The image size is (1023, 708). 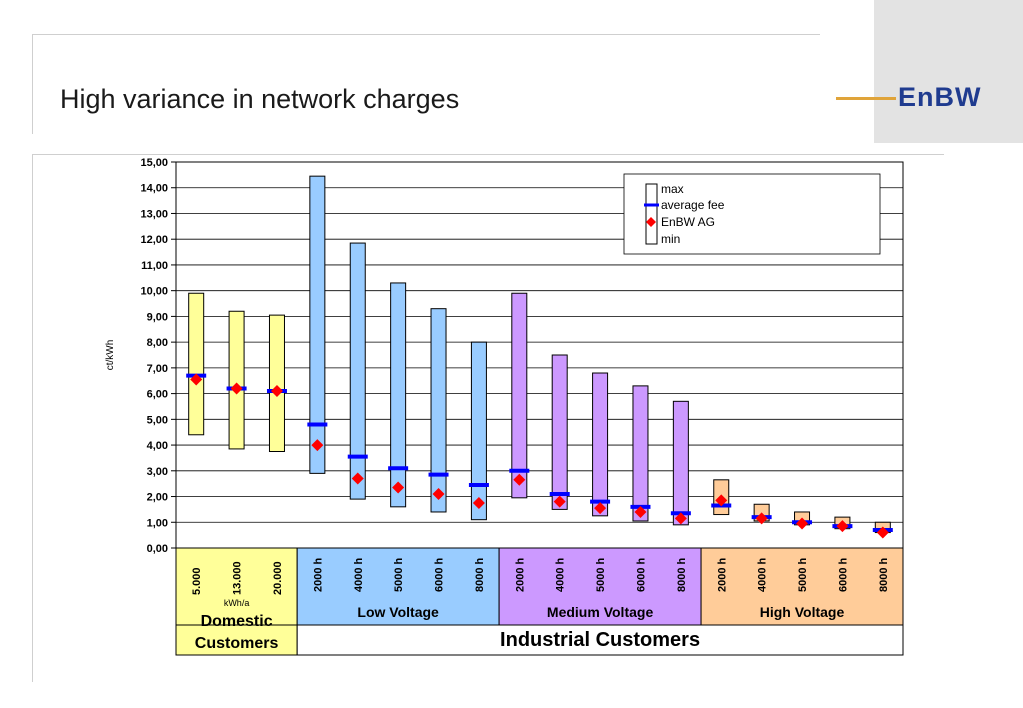 I want to click on y-tick-label: 15,00, so click(x=154, y=163).